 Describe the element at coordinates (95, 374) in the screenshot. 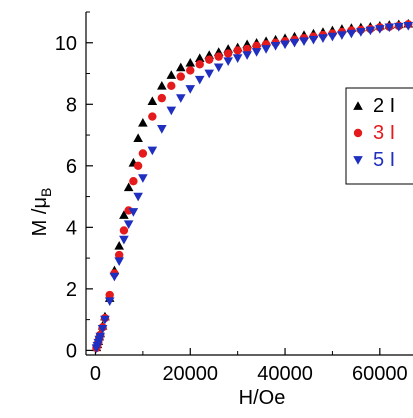

I see `x-tick-label: 0` at that location.